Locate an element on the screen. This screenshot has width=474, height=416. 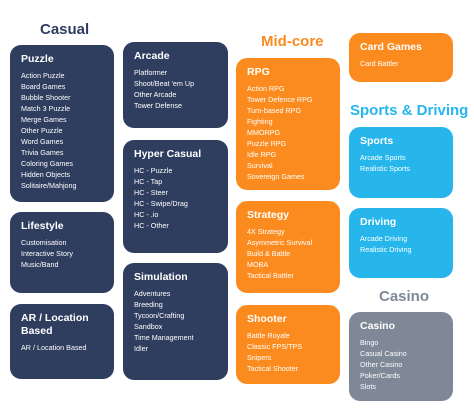
genre-item: Realistic Driving is located at coordinates (386, 249).